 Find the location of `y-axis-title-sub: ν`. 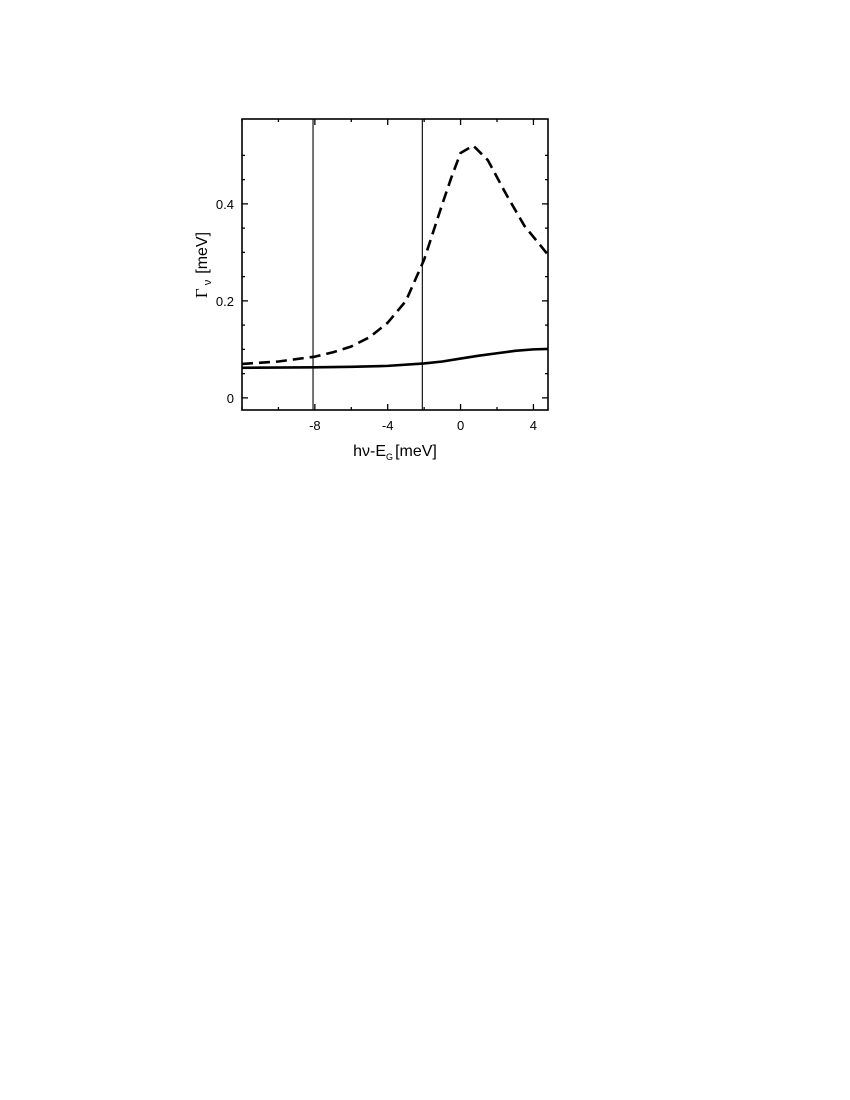

y-axis-title-sub: ν is located at coordinates (208, 282).